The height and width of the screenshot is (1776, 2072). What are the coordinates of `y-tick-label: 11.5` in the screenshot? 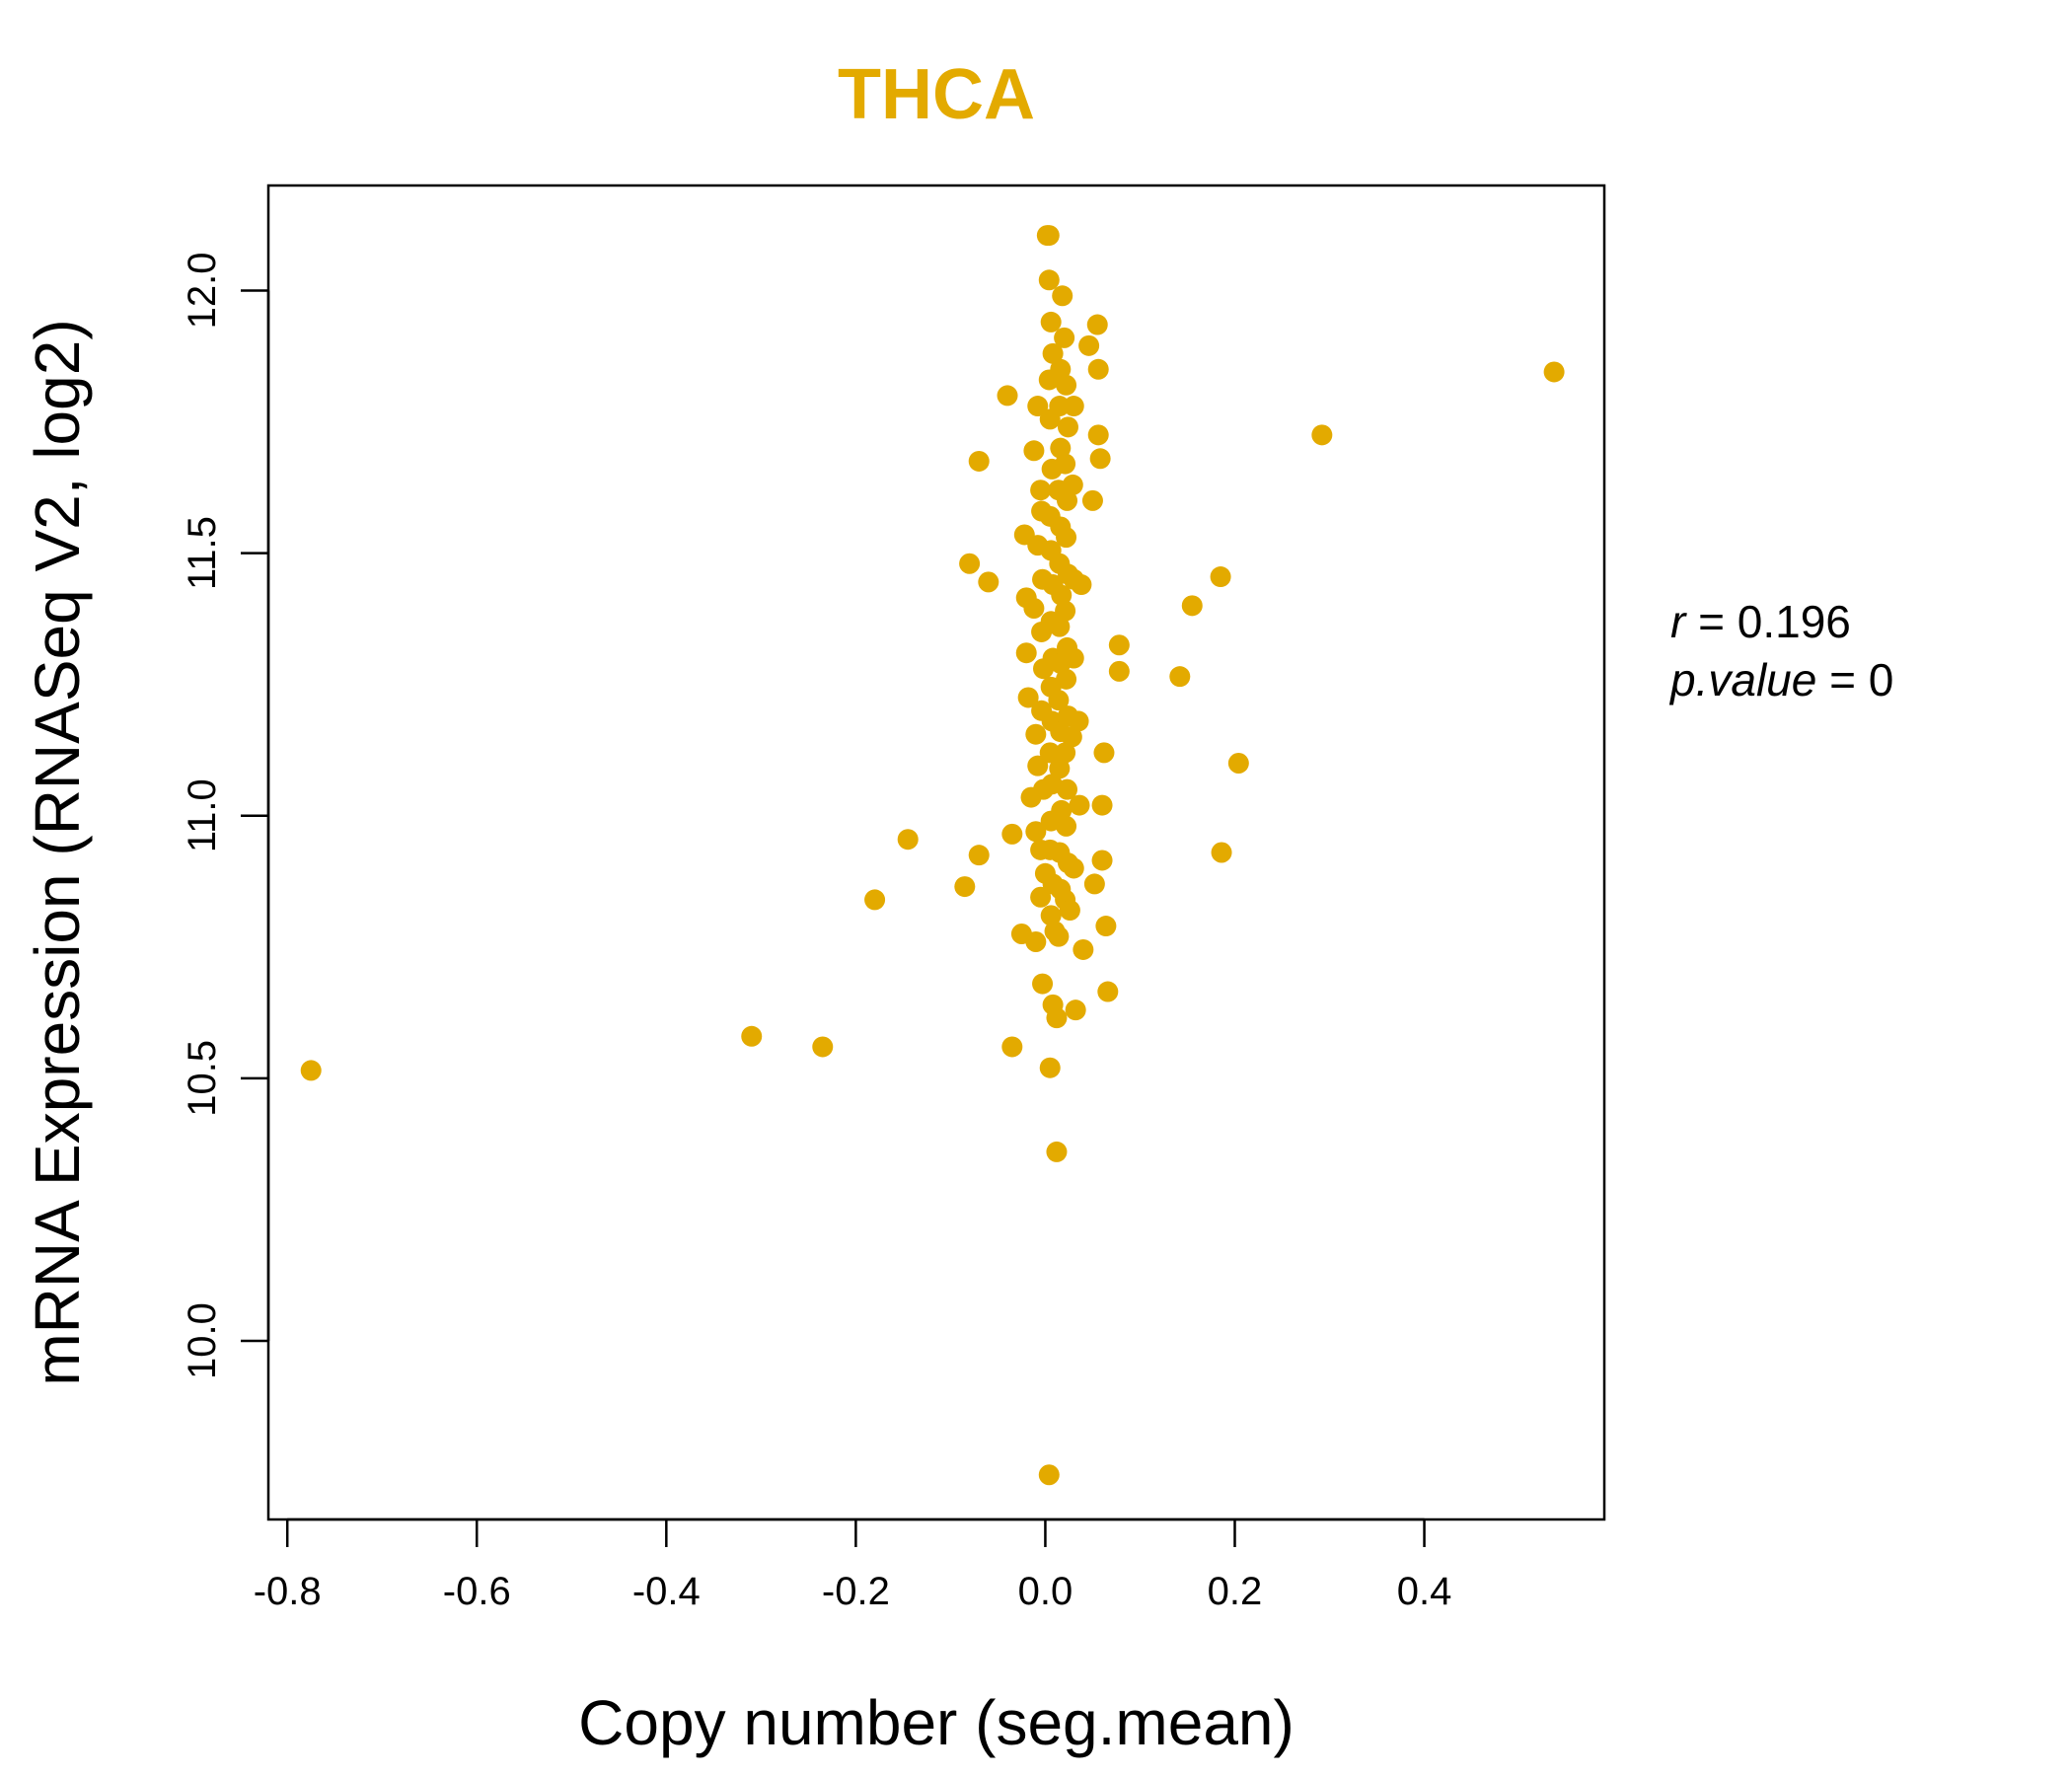 It's located at (203, 553).